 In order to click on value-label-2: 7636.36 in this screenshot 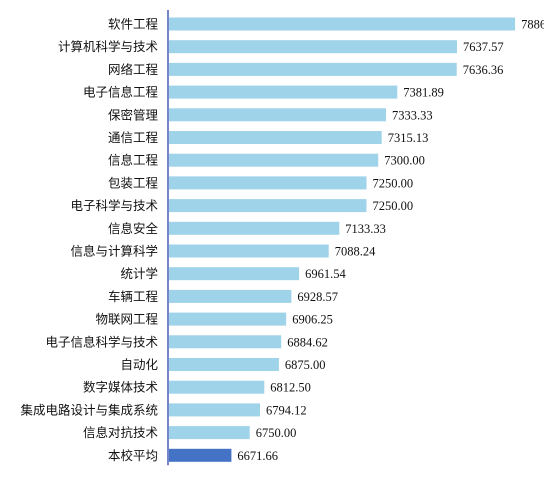, I will do `click(483, 70)`.